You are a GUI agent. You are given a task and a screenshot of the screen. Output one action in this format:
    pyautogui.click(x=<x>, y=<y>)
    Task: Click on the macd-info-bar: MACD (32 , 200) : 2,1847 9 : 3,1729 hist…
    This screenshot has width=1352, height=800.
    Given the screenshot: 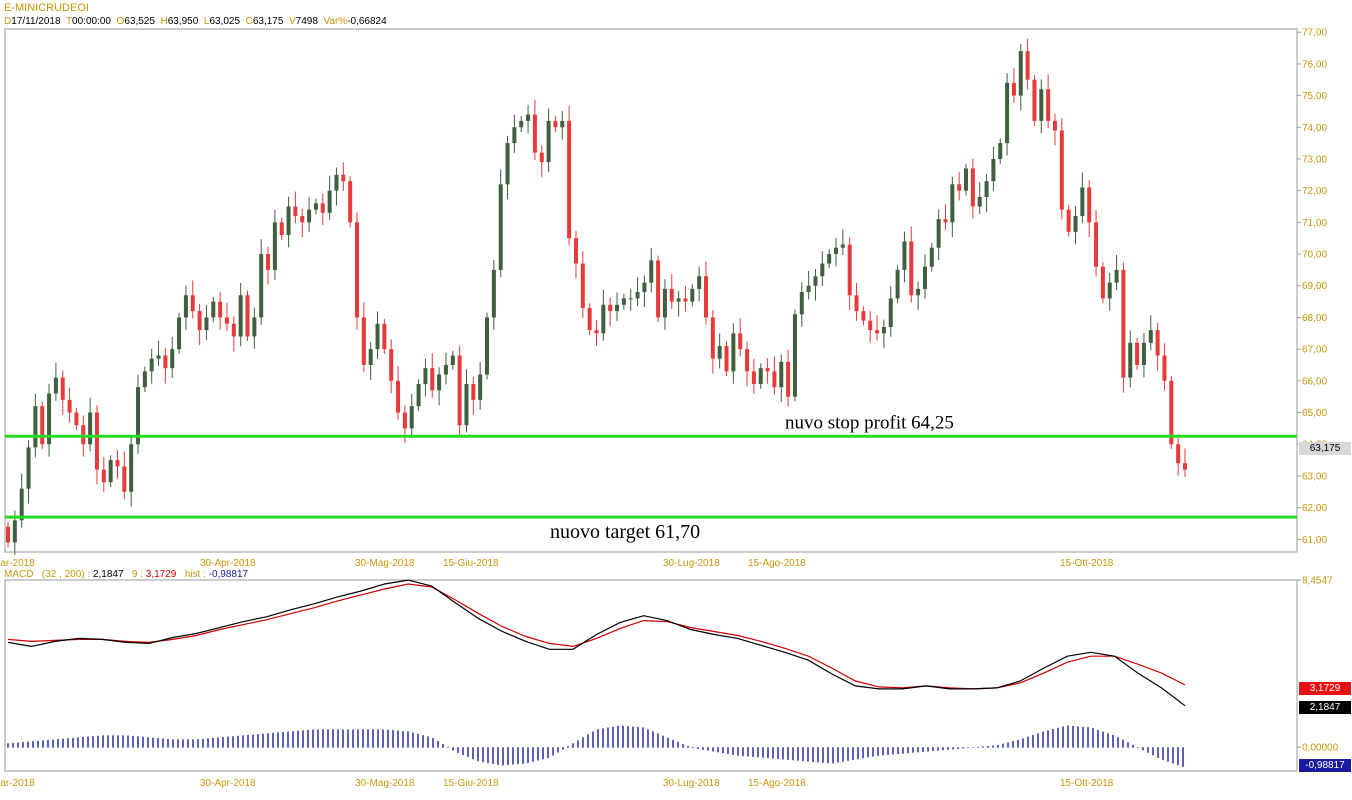 What is the action you would take?
    pyautogui.click(x=126, y=574)
    